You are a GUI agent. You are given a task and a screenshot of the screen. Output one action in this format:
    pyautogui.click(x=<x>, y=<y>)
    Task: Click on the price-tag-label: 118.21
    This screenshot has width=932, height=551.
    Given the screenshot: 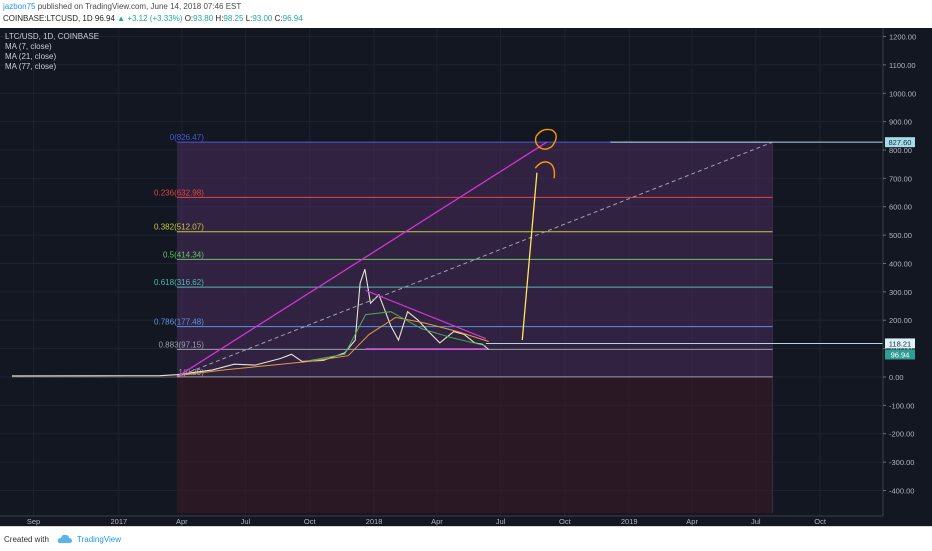 What is the action you would take?
    pyautogui.click(x=900, y=343)
    